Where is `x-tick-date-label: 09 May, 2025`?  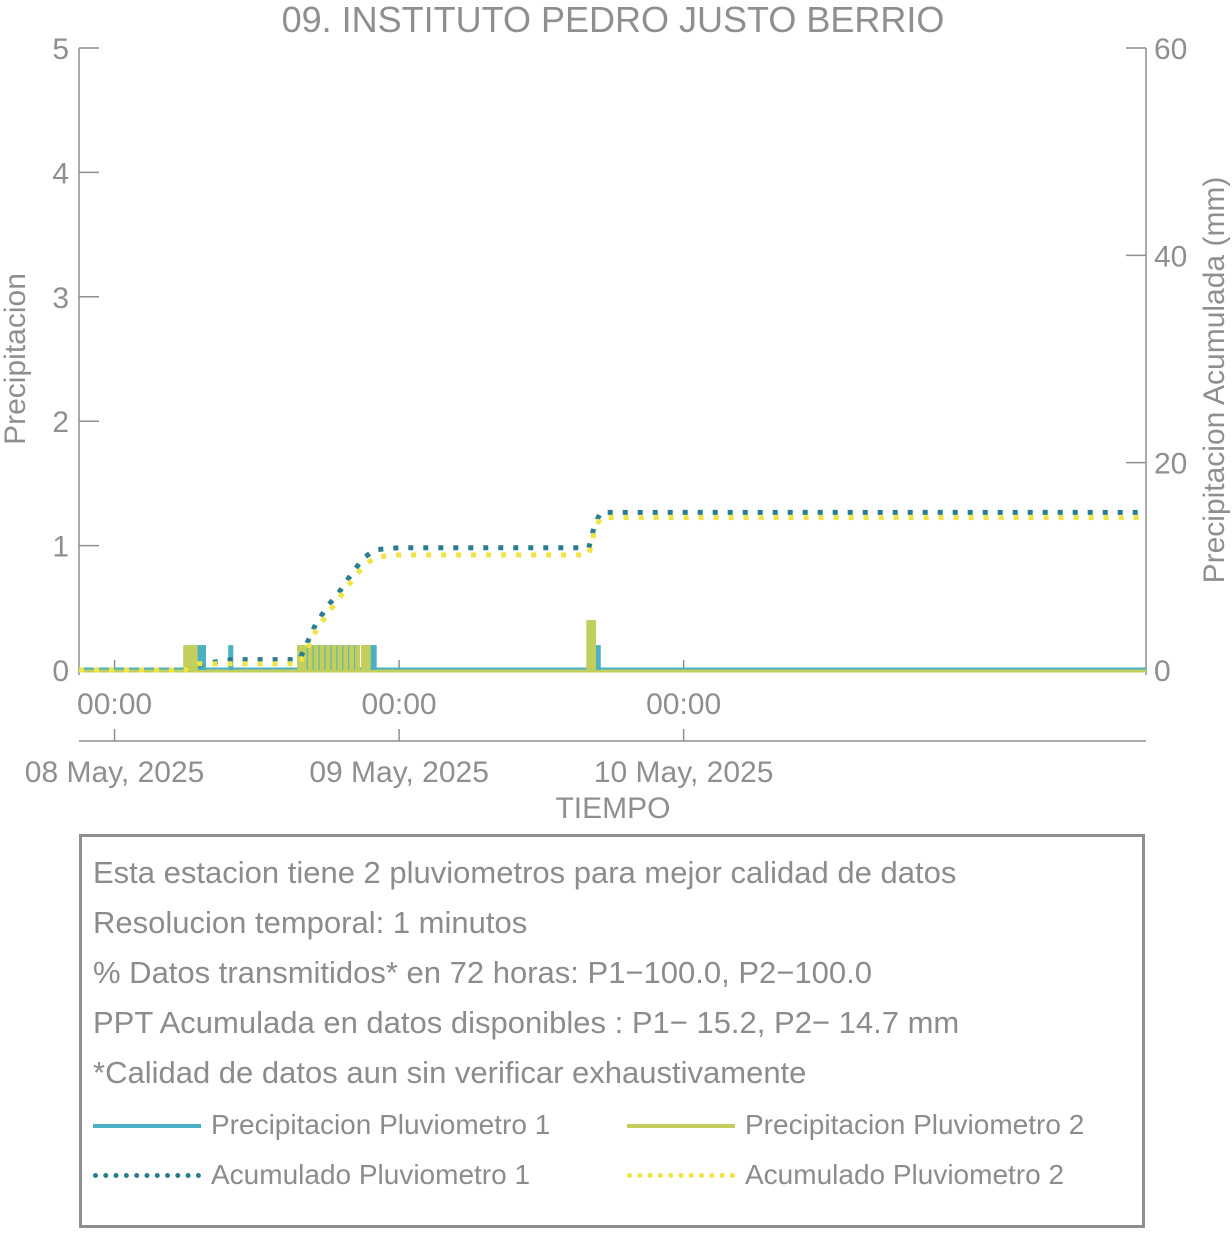 x-tick-date-label: 09 May, 2025 is located at coordinates (399, 772).